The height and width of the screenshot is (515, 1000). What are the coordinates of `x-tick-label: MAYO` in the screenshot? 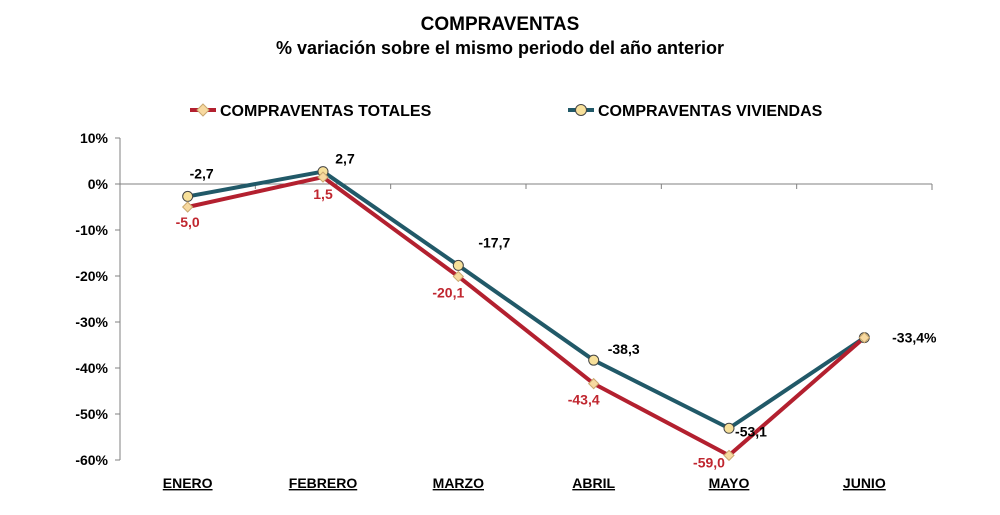 It's located at (729, 483).